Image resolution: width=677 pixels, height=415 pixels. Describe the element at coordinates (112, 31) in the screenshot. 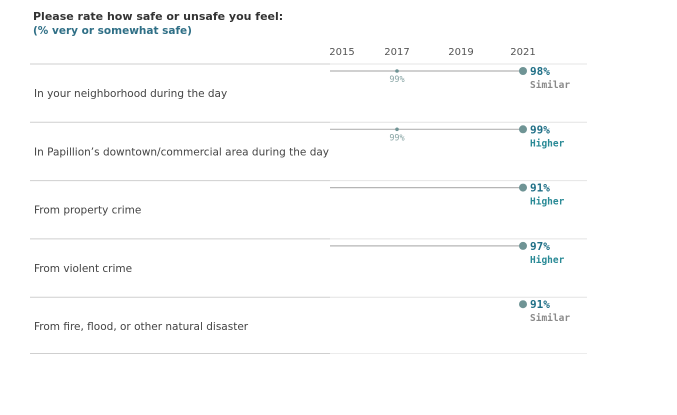

I see `chart-subtitle: (% very or somewhat safe)` at that location.